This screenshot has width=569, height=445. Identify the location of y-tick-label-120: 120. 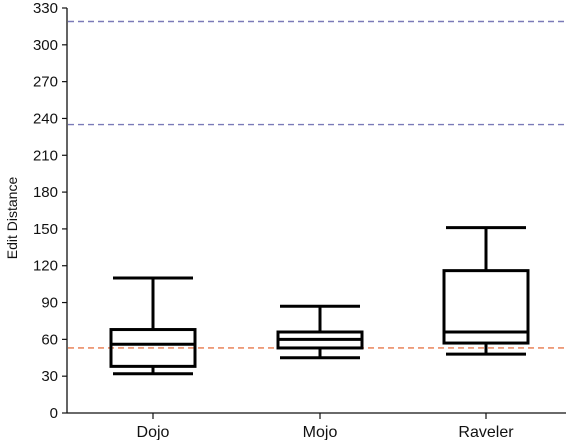
(45, 266).